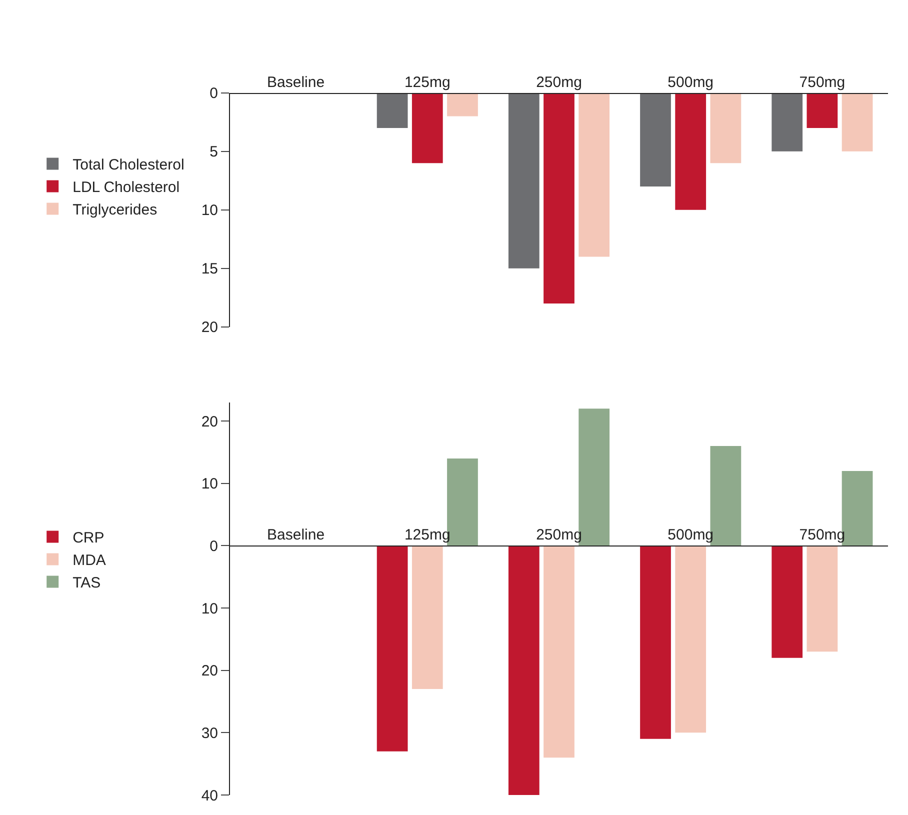 This screenshot has width=908, height=815. I want to click on legend-label: Total Cholesterol, so click(128, 165).